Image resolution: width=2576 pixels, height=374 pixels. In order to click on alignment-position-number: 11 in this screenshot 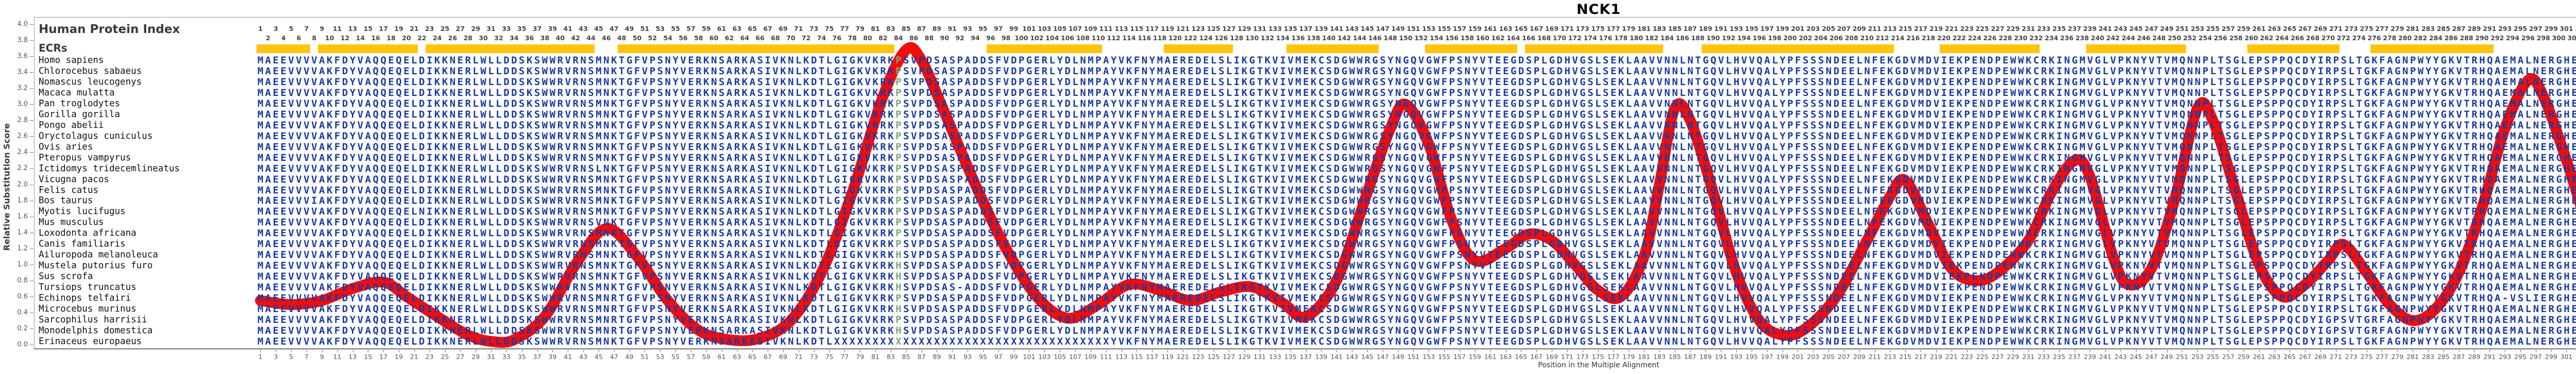, I will do `click(337, 28)`.